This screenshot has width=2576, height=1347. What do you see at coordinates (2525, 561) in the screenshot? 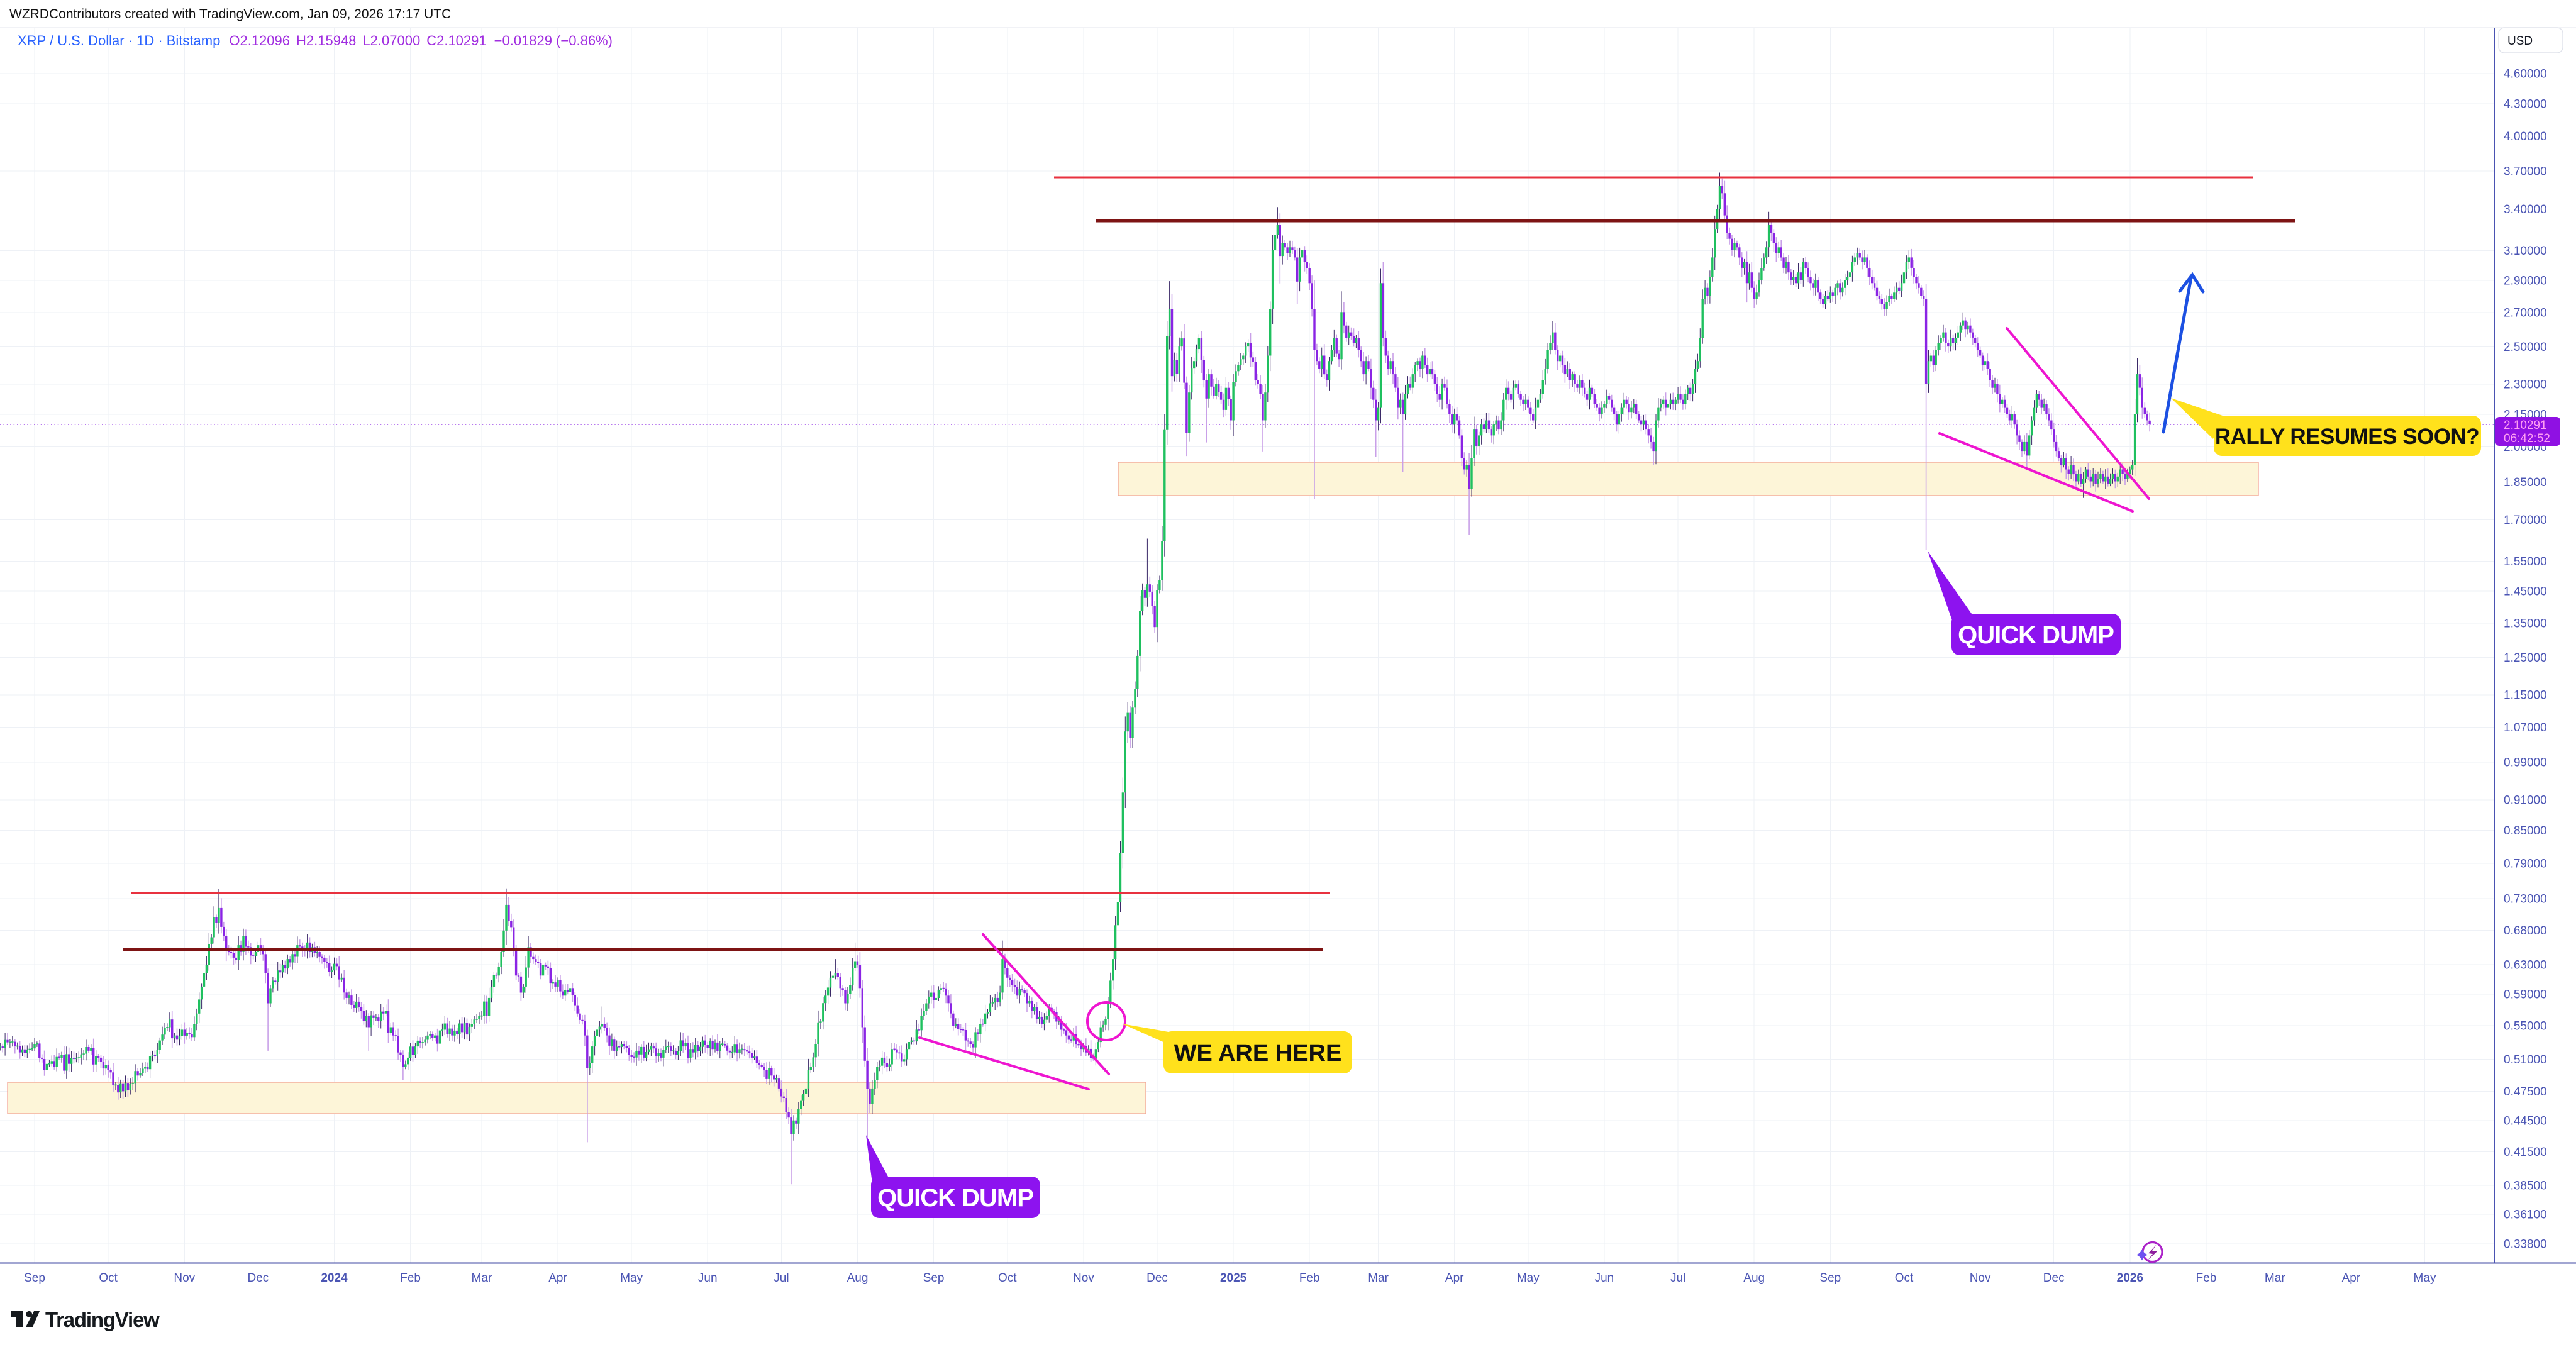
I see `svg-text: 1.55000` at bounding box center [2525, 561].